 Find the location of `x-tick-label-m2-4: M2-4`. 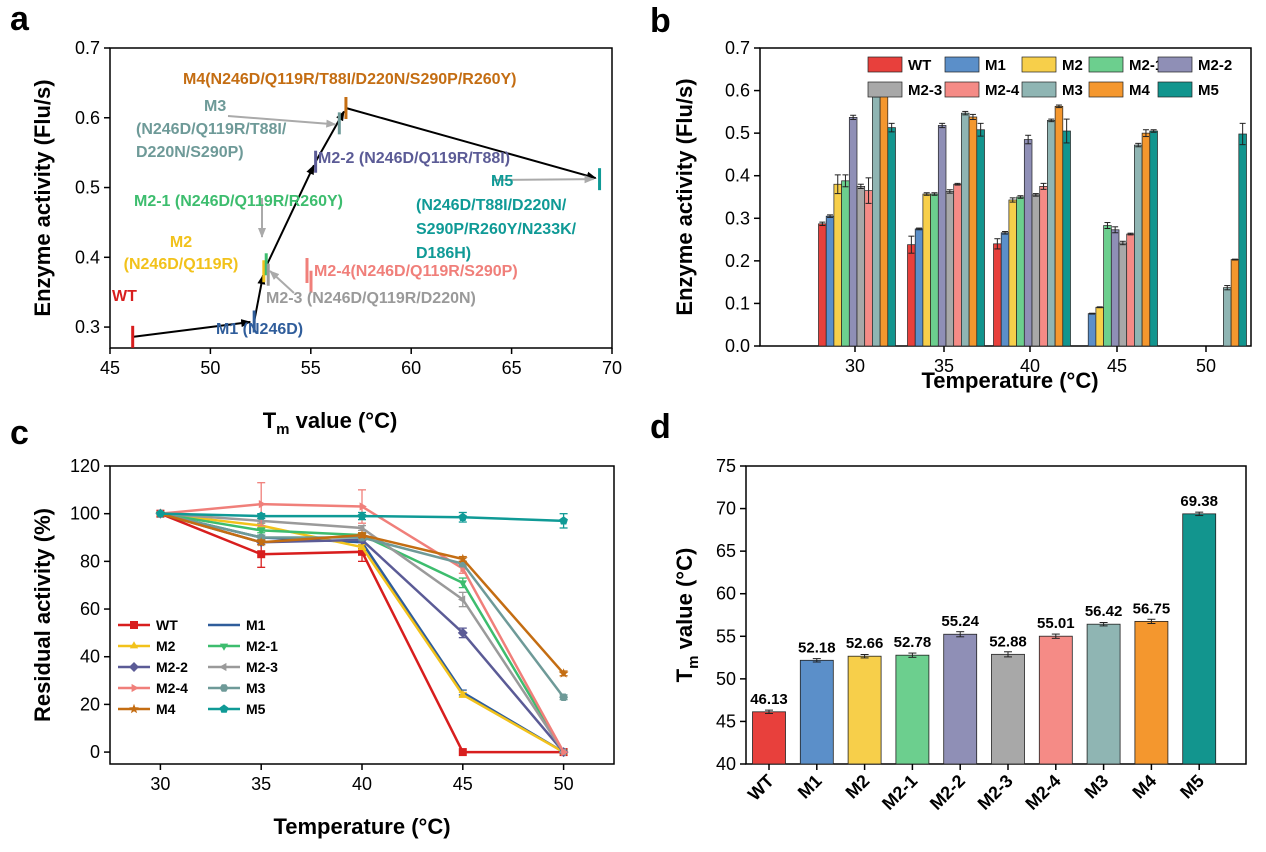

x-tick-label-m2-4: M2-4 is located at coordinates (1042, 792).